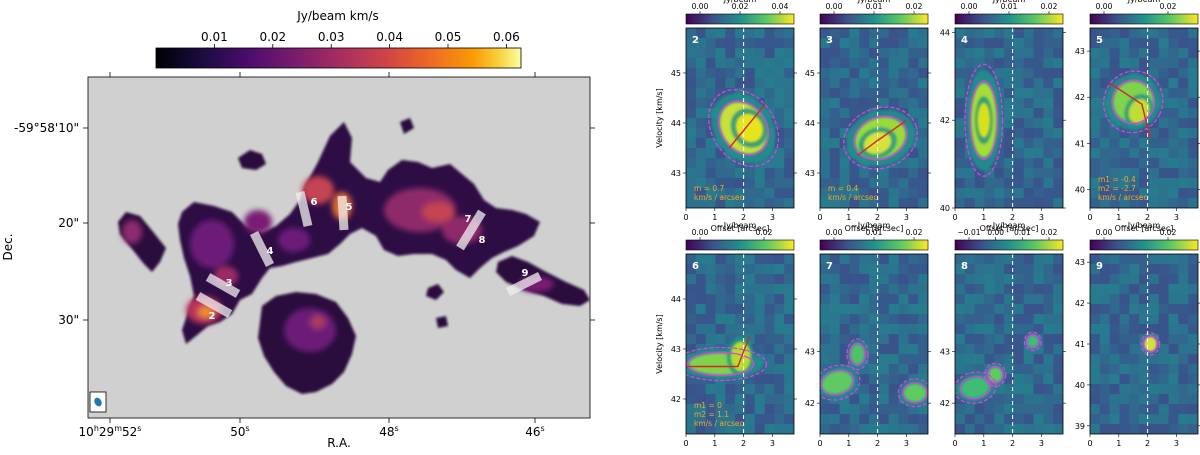 The image size is (1200, 455). What do you see at coordinates (386, 432) in the screenshot?
I see `ra-tick-value: 48` at bounding box center [386, 432].